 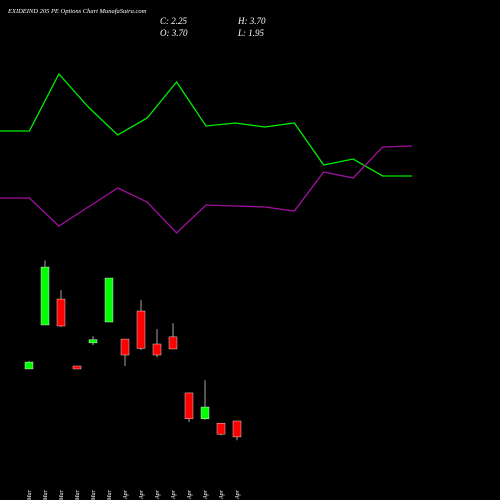 What do you see at coordinates (251, 33) in the screenshot?
I see `ohlc-label: L: 1.95` at bounding box center [251, 33].